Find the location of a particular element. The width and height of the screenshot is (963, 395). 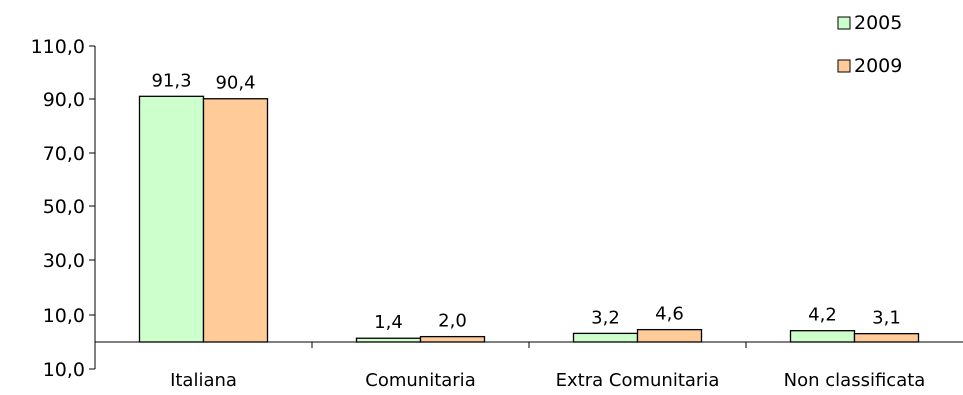

legend-label: 2005 is located at coordinates (878, 23).